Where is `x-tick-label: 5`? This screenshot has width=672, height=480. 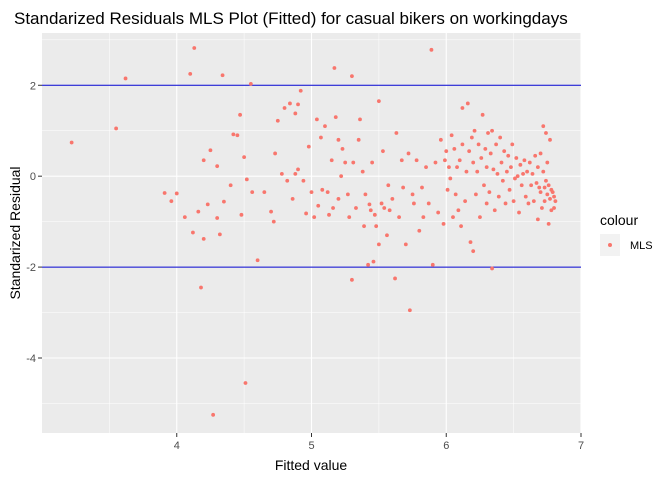
x-tick-label: 5 is located at coordinates (311, 446).